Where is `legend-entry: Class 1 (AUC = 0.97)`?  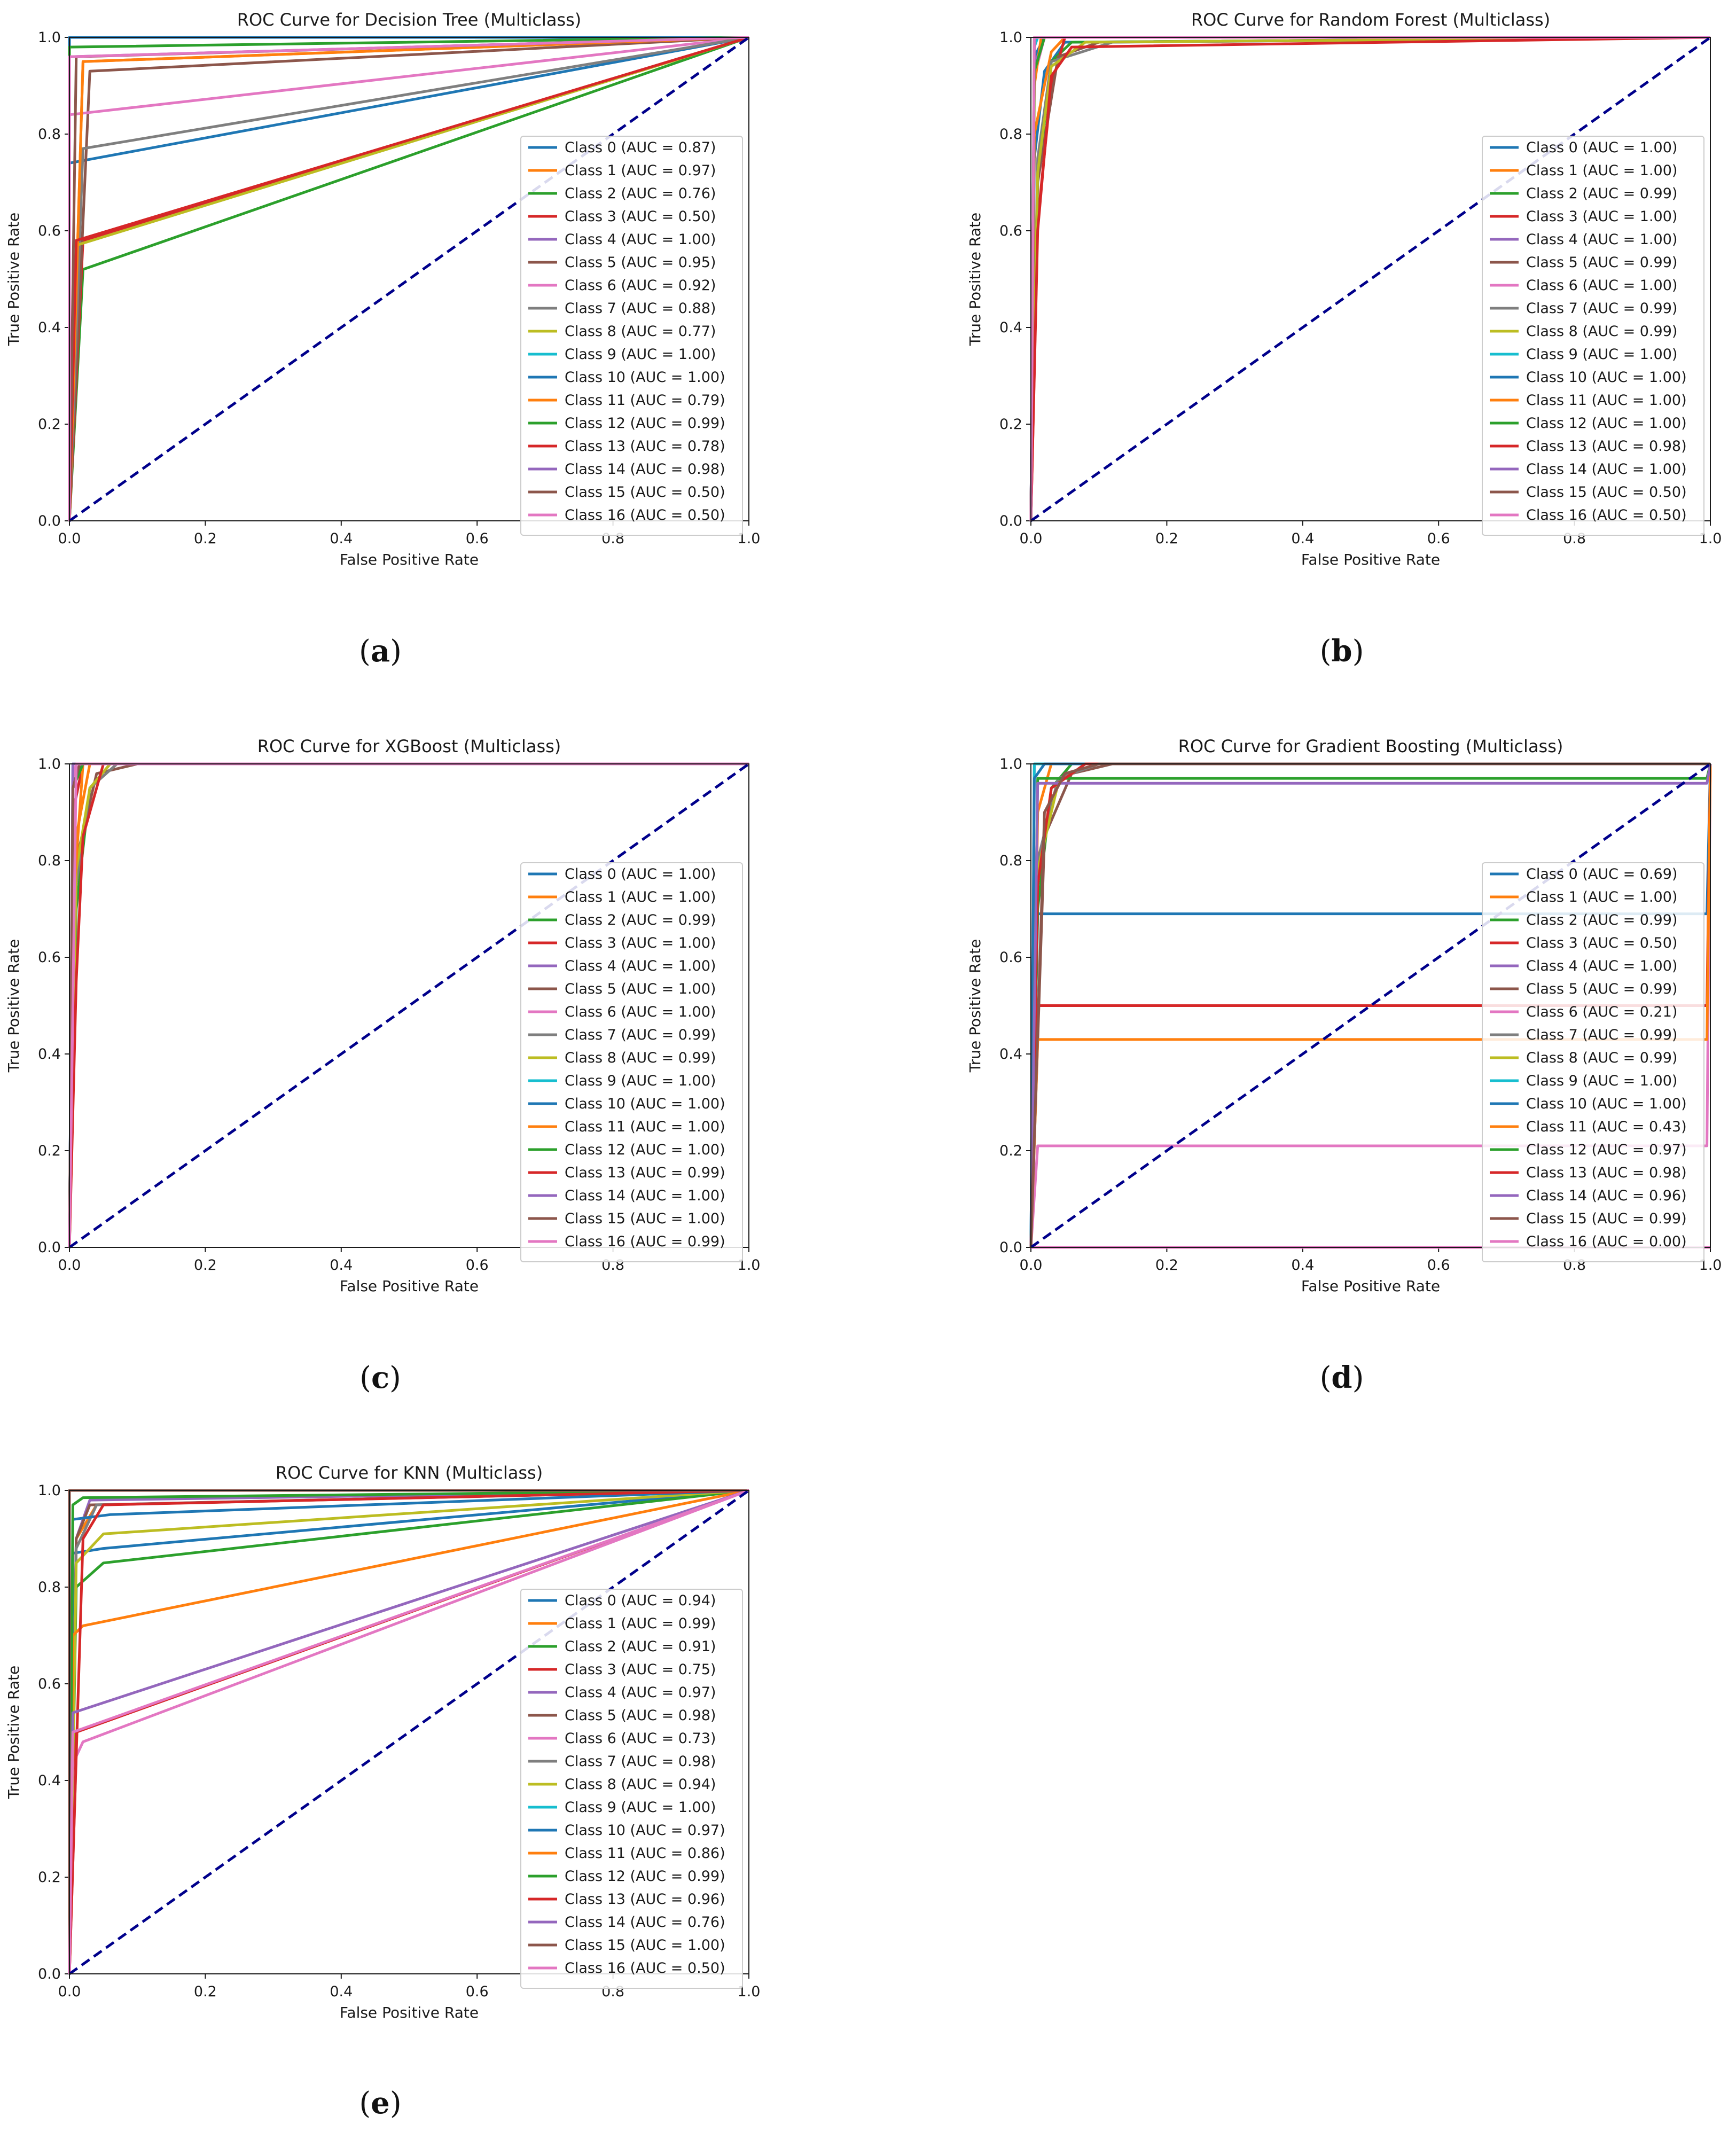
legend-entry: Class 1 (AUC = 0.97) is located at coordinates (641, 170).